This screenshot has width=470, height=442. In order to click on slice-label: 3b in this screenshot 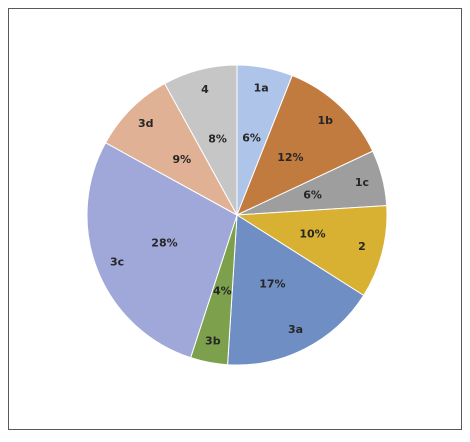, I will do `click(213, 341)`.